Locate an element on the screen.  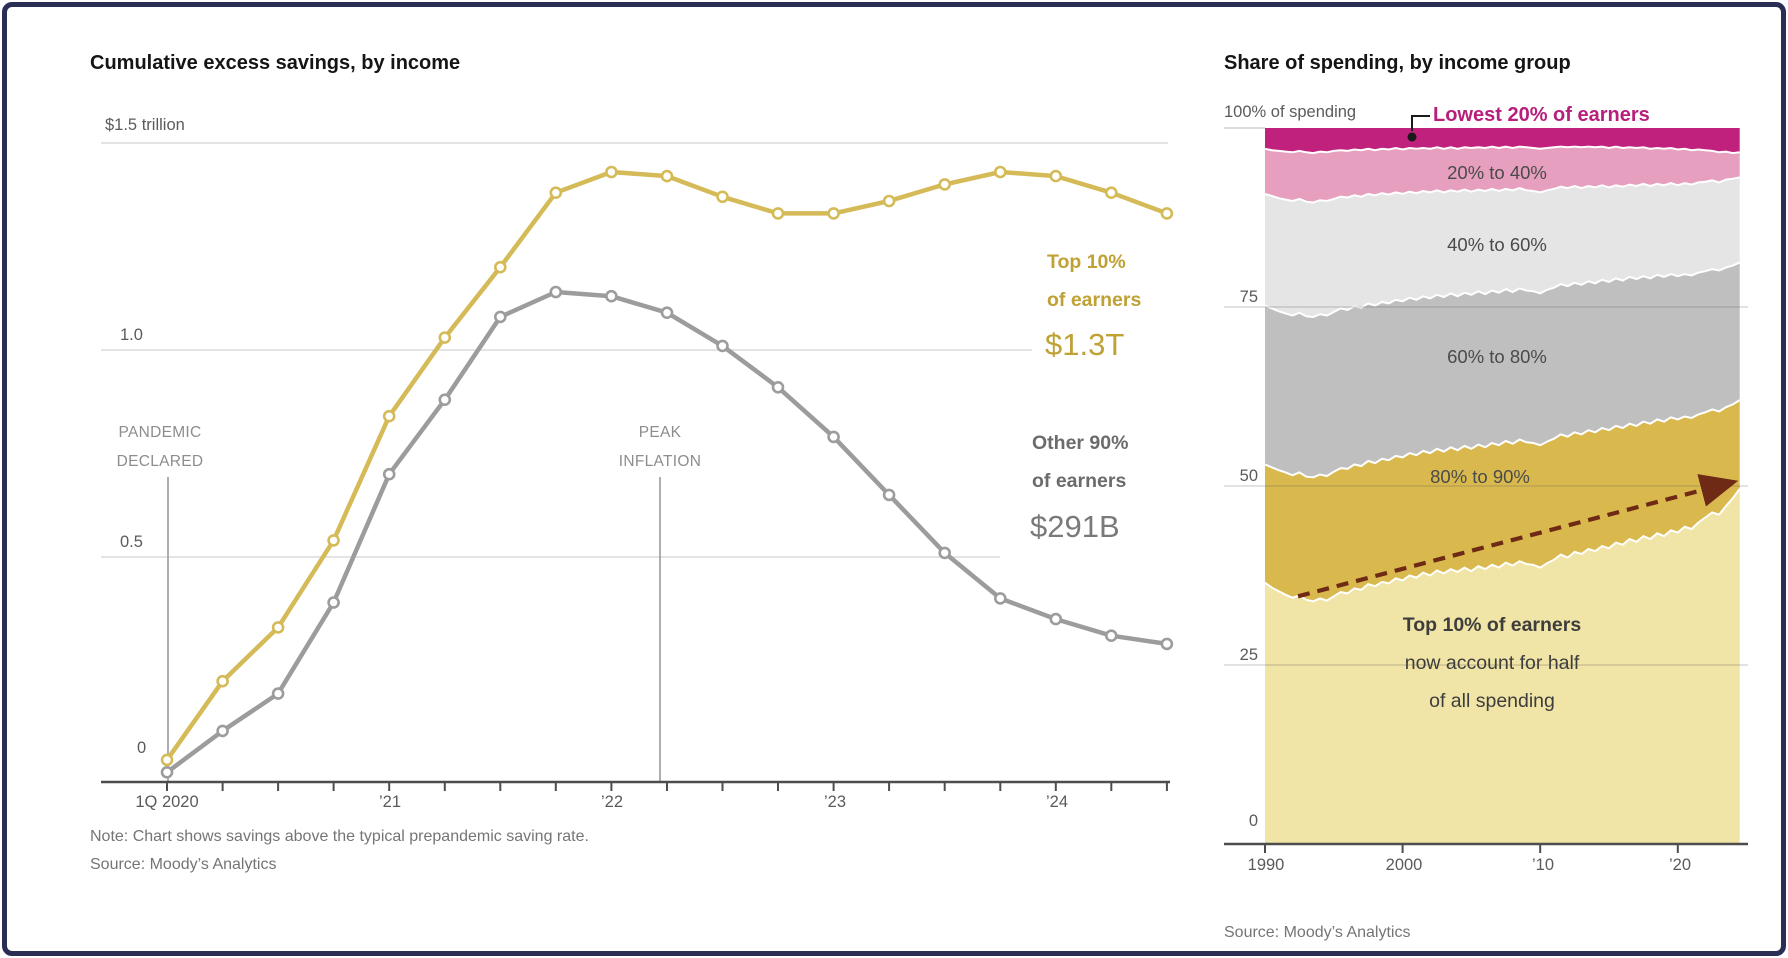
y-axis-label-1-5-trillion: $1.5 trillion is located at coordinates (145, 125).